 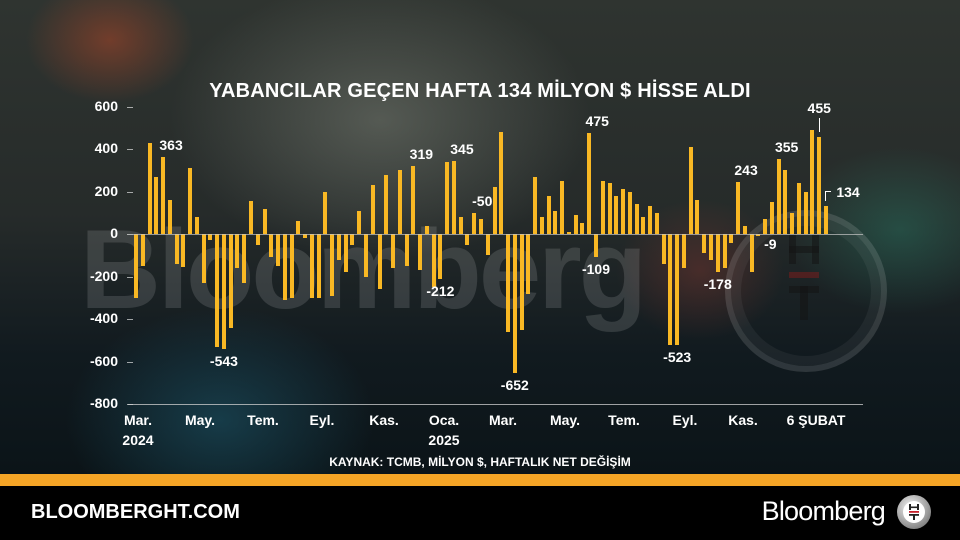 I want to click on x-axis-line, so click(x=495, y=404).